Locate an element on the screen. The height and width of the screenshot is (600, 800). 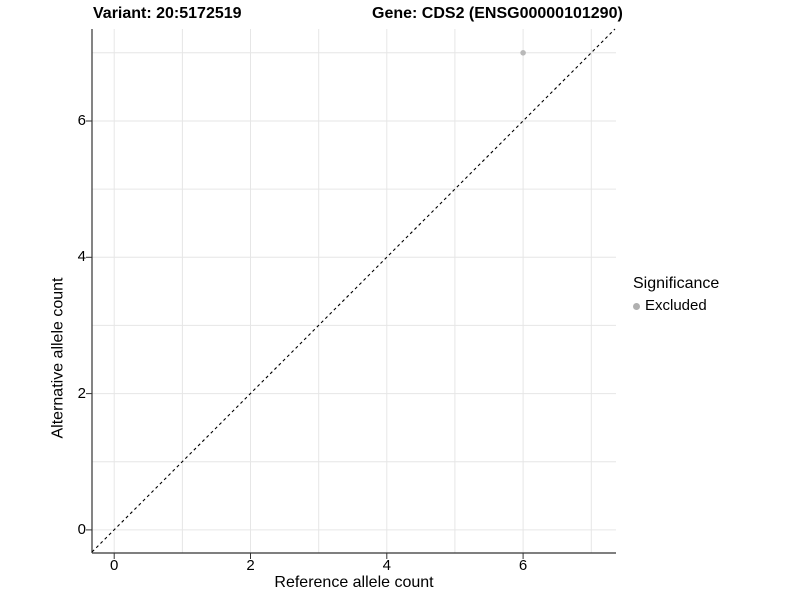
legend-entry: Excluded is located at coordinates (676, 306).